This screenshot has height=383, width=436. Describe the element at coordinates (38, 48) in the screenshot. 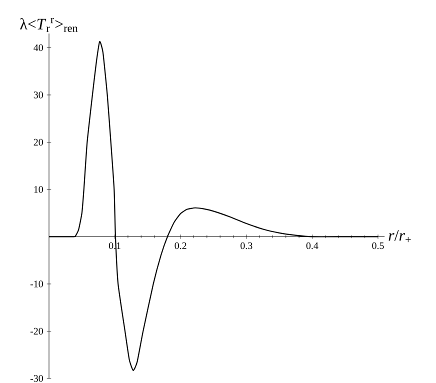

I see `y-tick-label: 40` at that location.